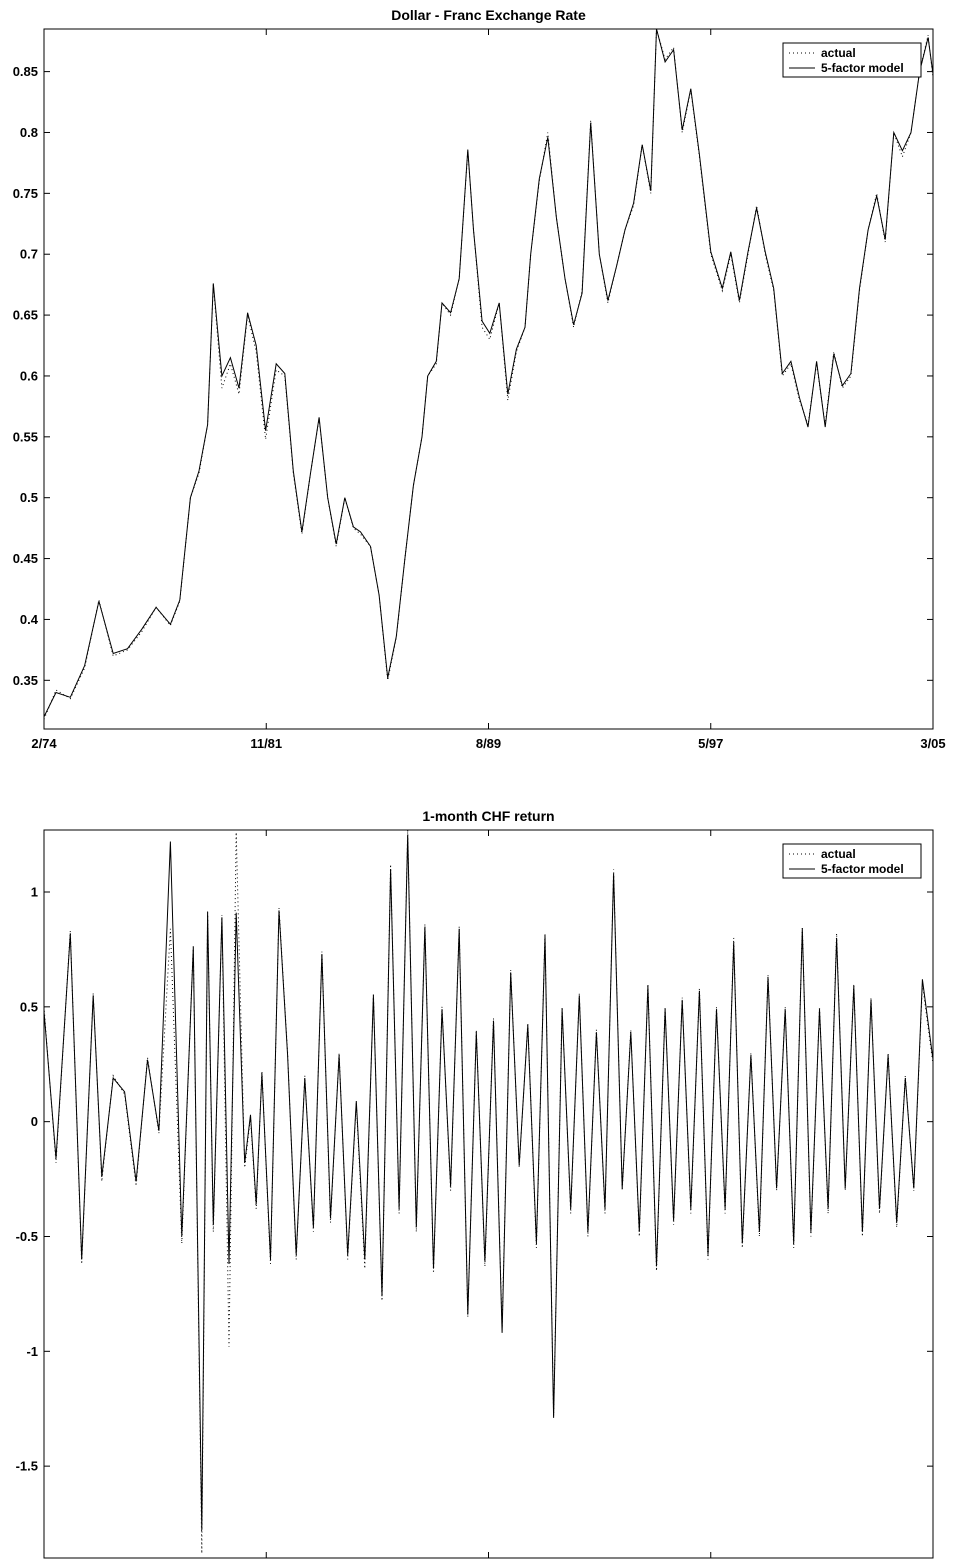 The width and height of the screenshot is (953, 1559). What do you see at coordinates (29, 375) in the screenshot?
I see `exchange-rate-y-tick-label: 0.6` at bounding box center [29, 375].